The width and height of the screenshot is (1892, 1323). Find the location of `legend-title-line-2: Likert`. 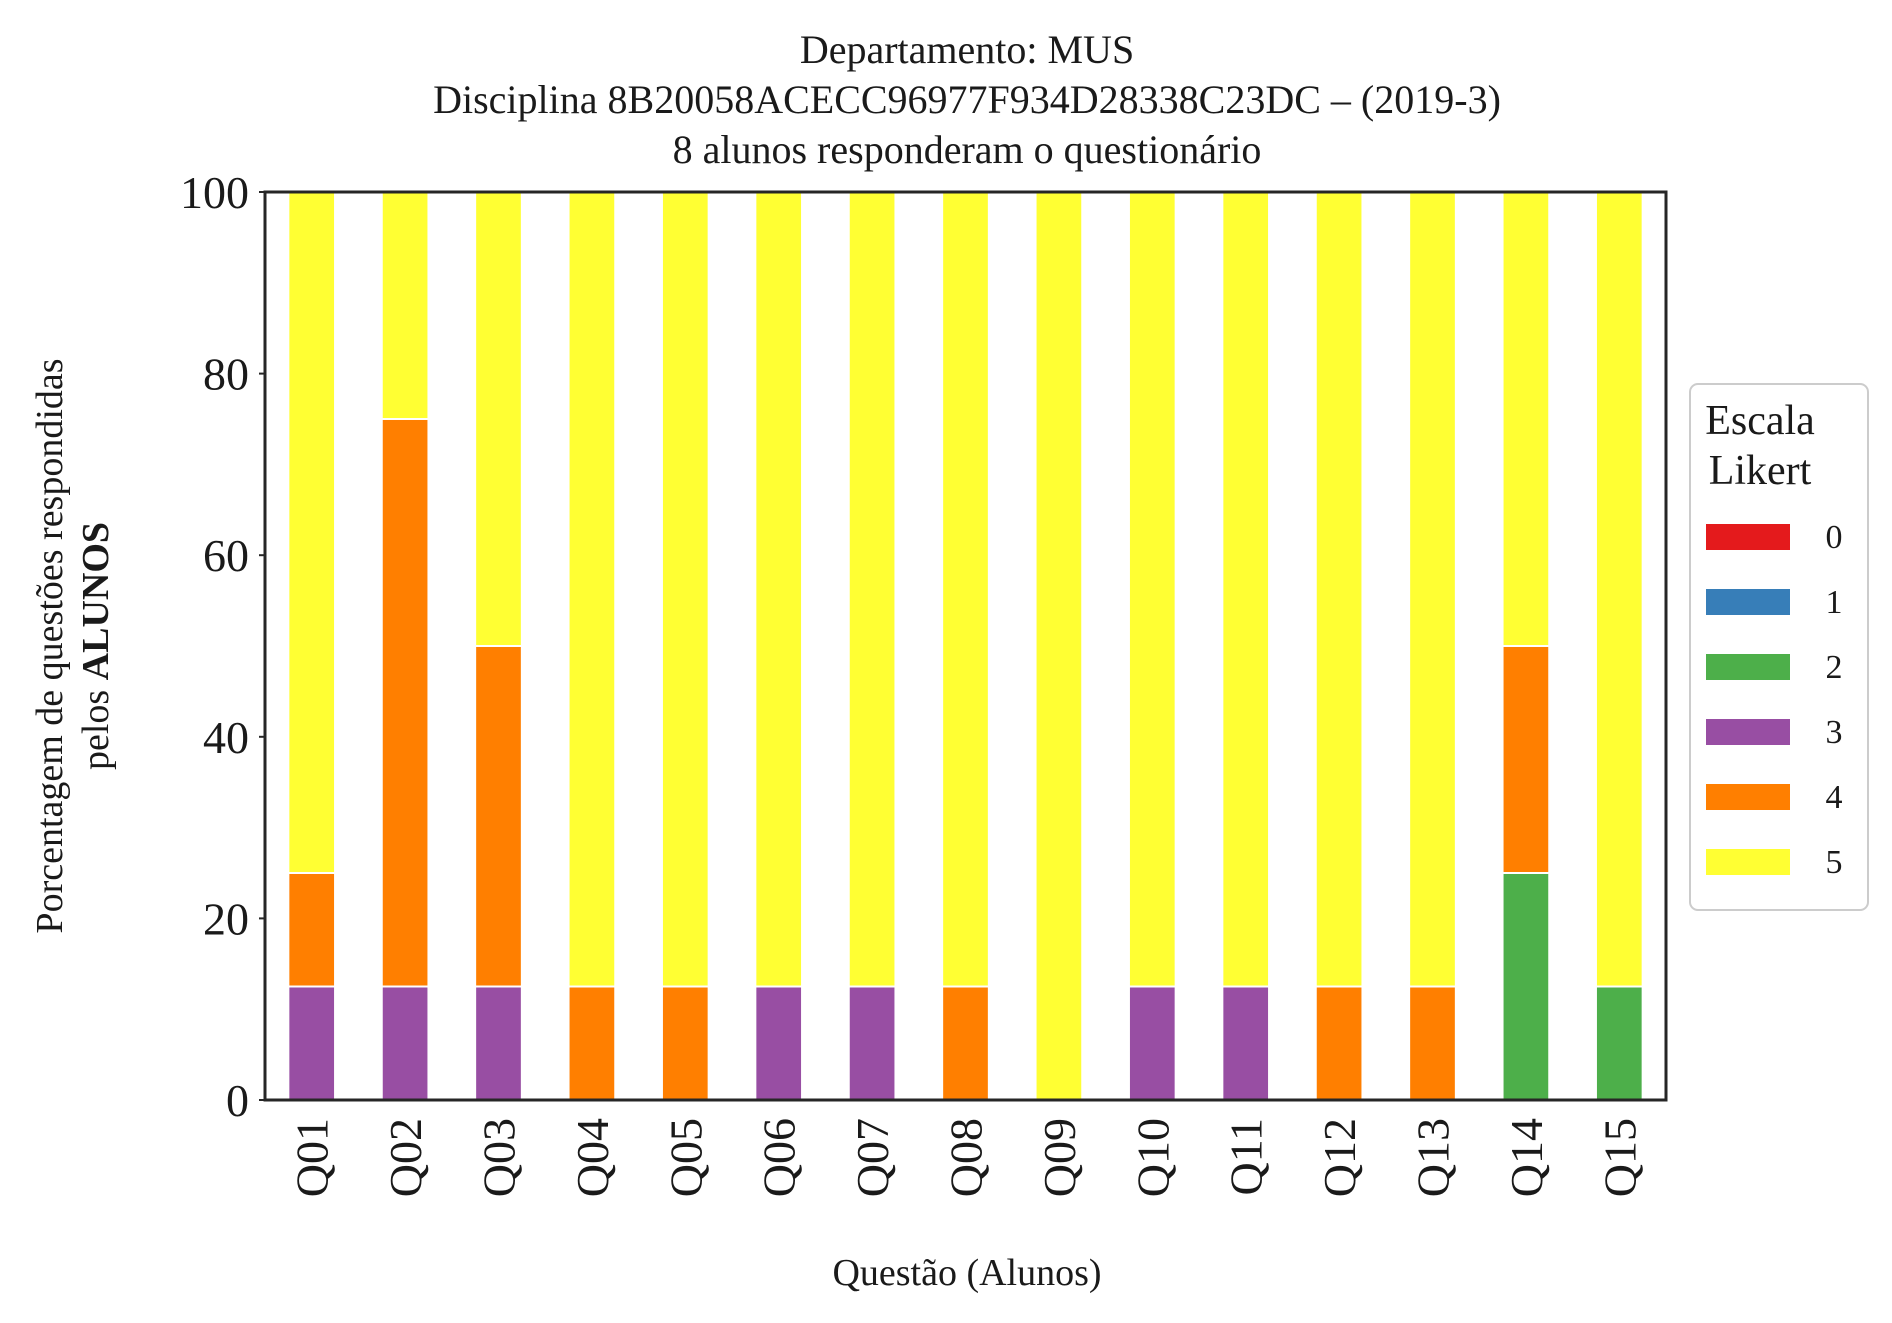

legend-title-line-2: Likert is located at coordinates (1760, 471).